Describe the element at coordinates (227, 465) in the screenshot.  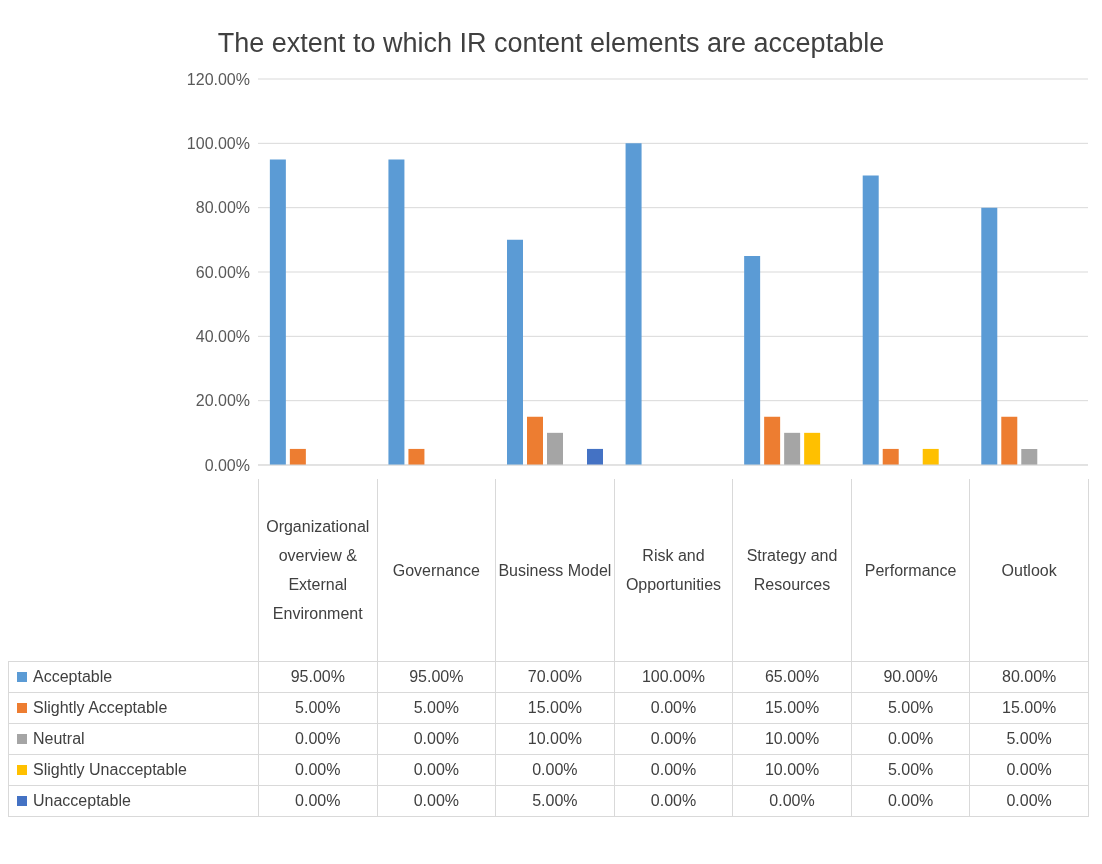
I see `y-tick-label: 0.00%` at that location.